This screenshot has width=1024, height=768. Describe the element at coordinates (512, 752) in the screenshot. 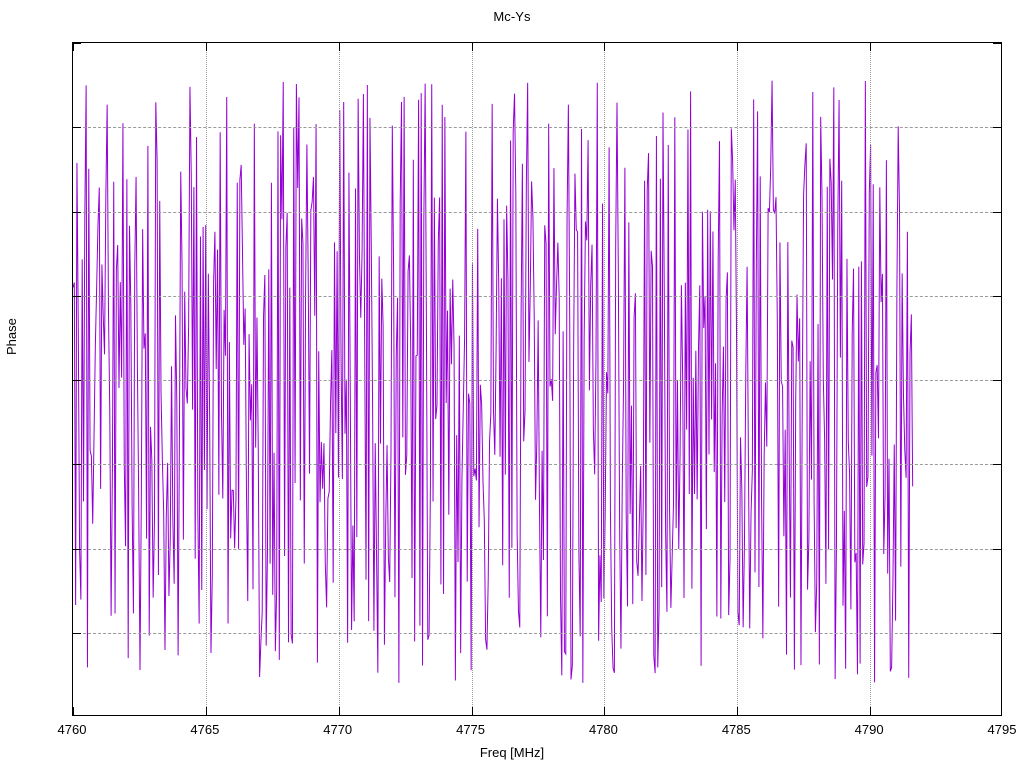

I see `x-axis-label: Freq [MHz]` at that location.